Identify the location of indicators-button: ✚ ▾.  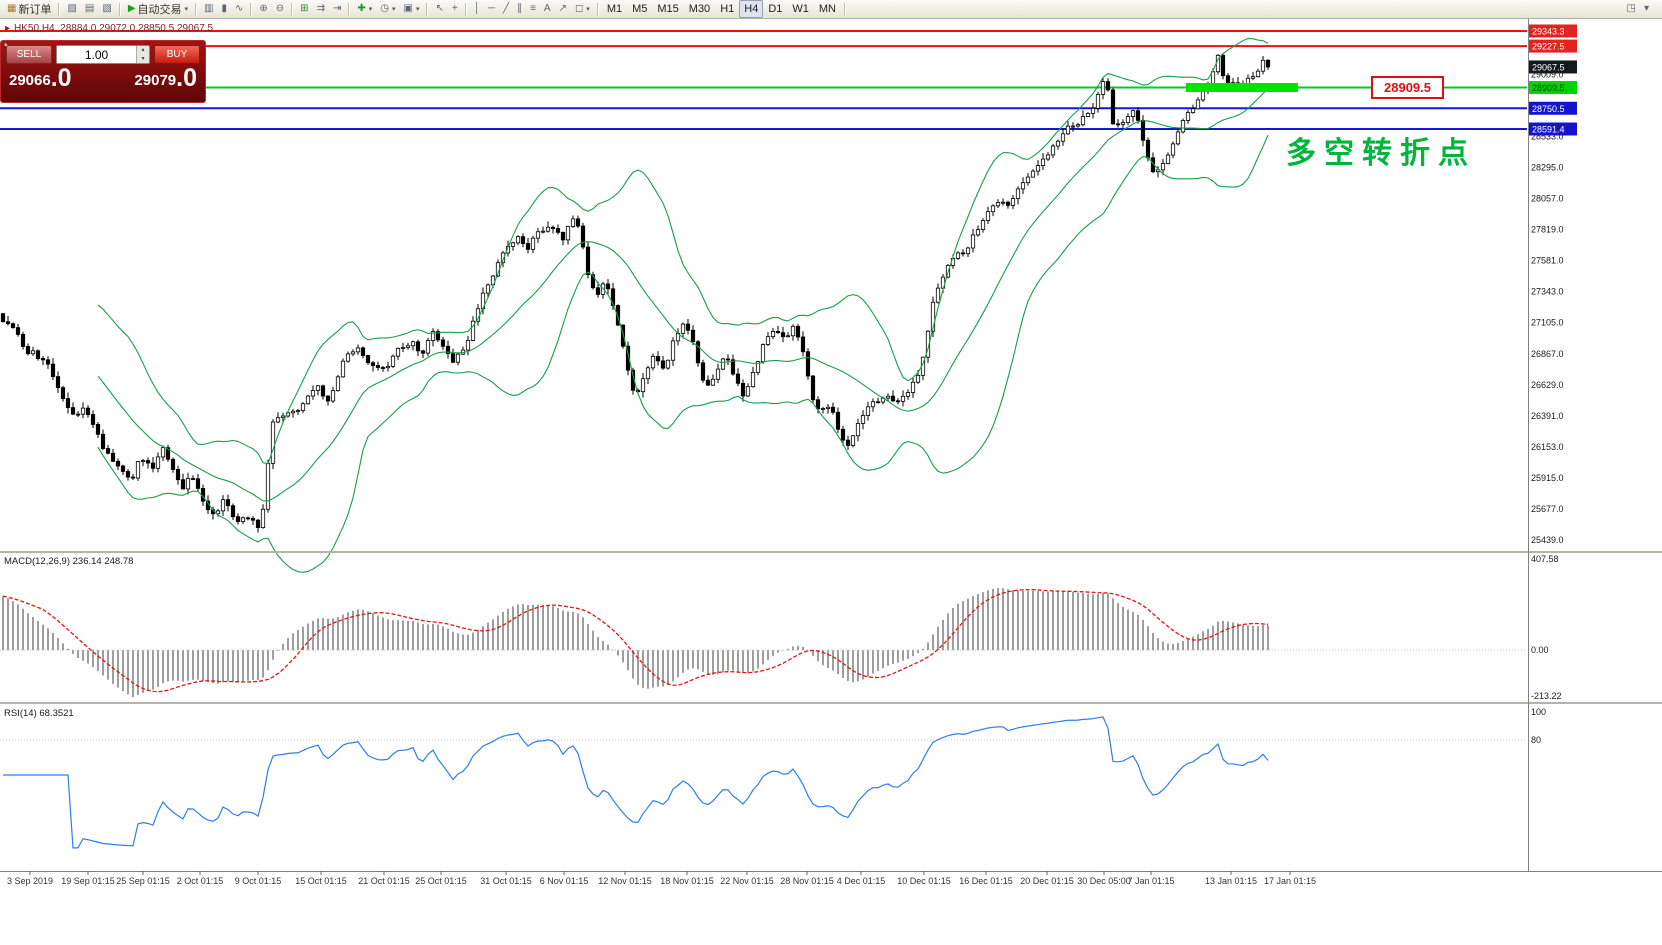
(364, 9).